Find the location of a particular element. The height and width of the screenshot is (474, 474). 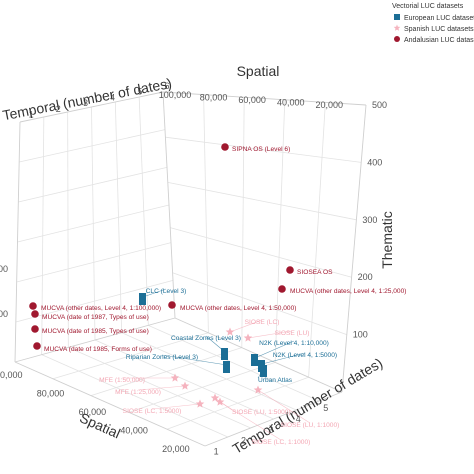

label-clc-level-3: CLC (Level 3) is located at coordinates (166, 291).